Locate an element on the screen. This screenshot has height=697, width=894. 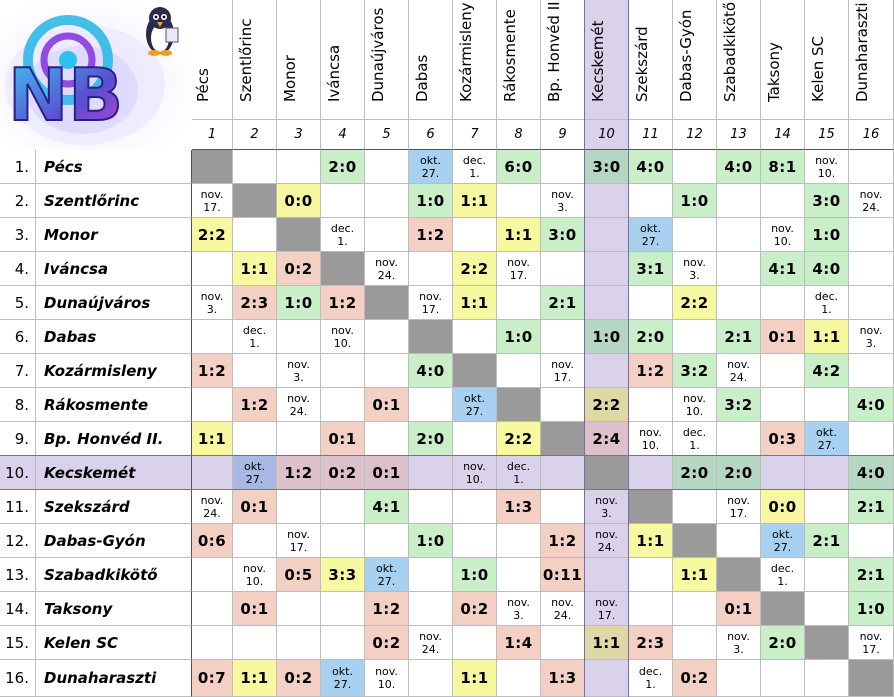
row-number: 11. is located at coordinates (18, 507).